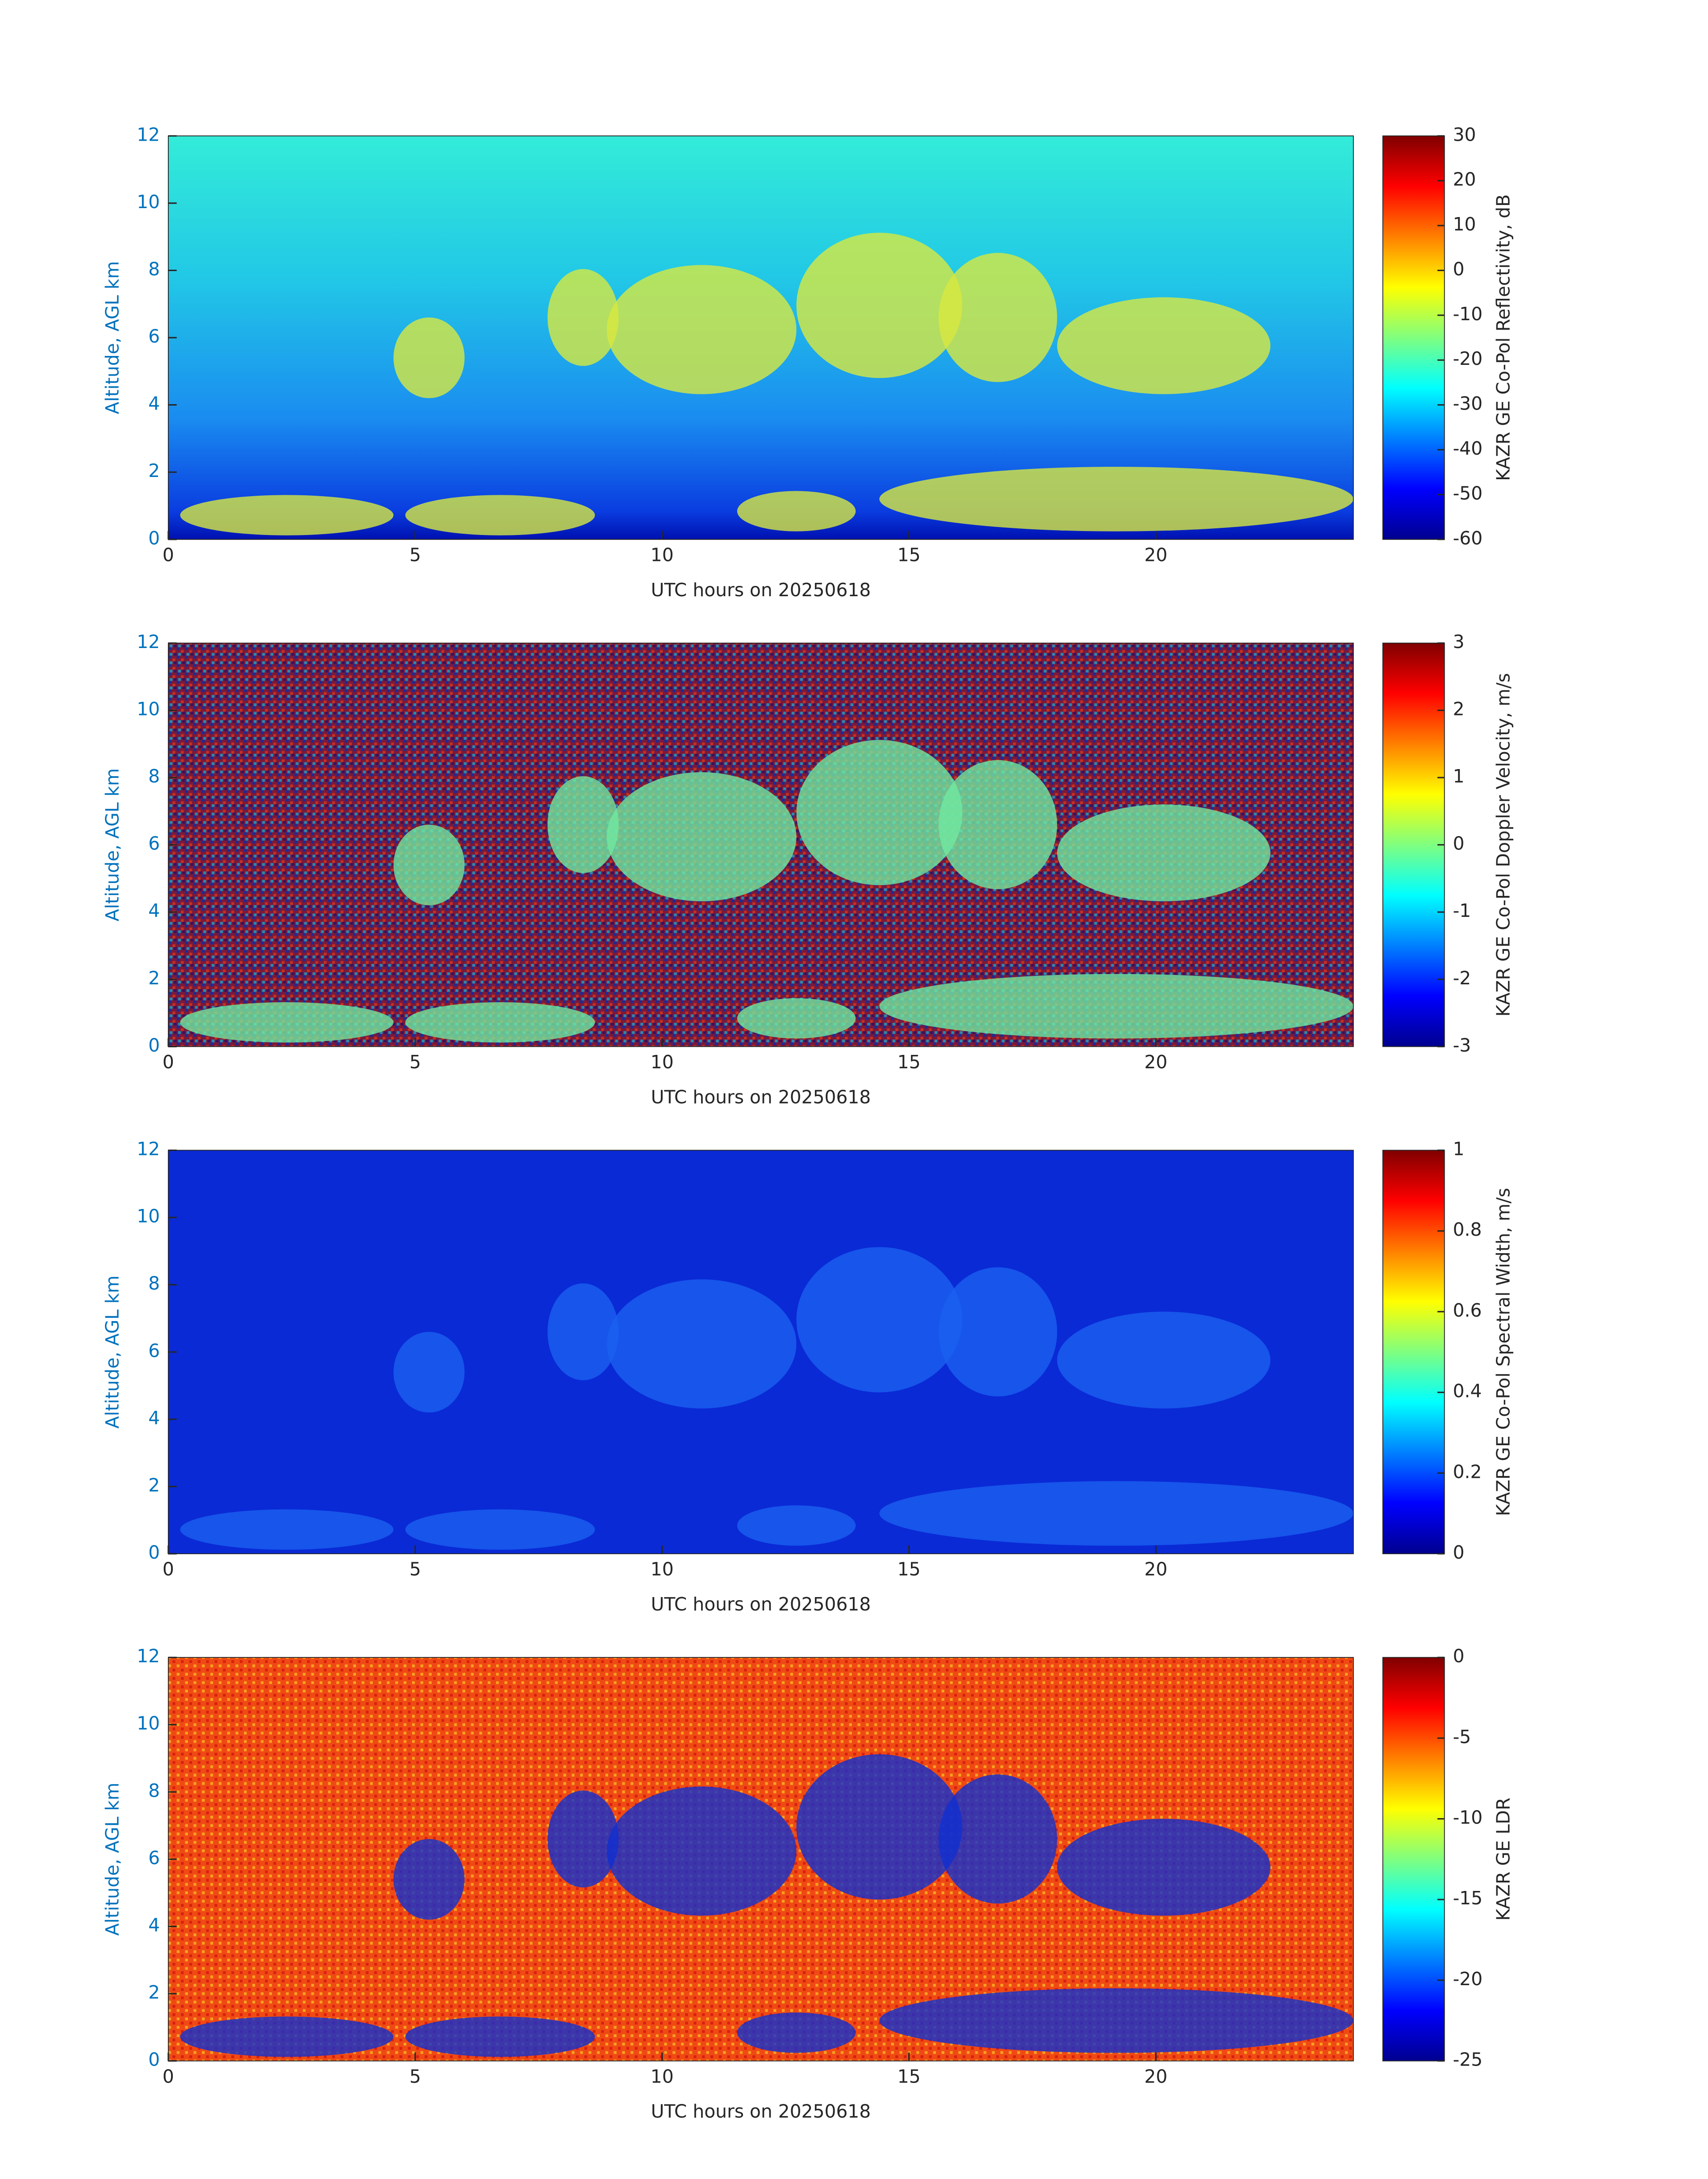 This screenshot has width=1708, height=2179. What do you see at coordinates (1467, 1230) in the screenshot?
I see `colorbar-tick-label: 0.8` at bounding box center [1467, 1230].